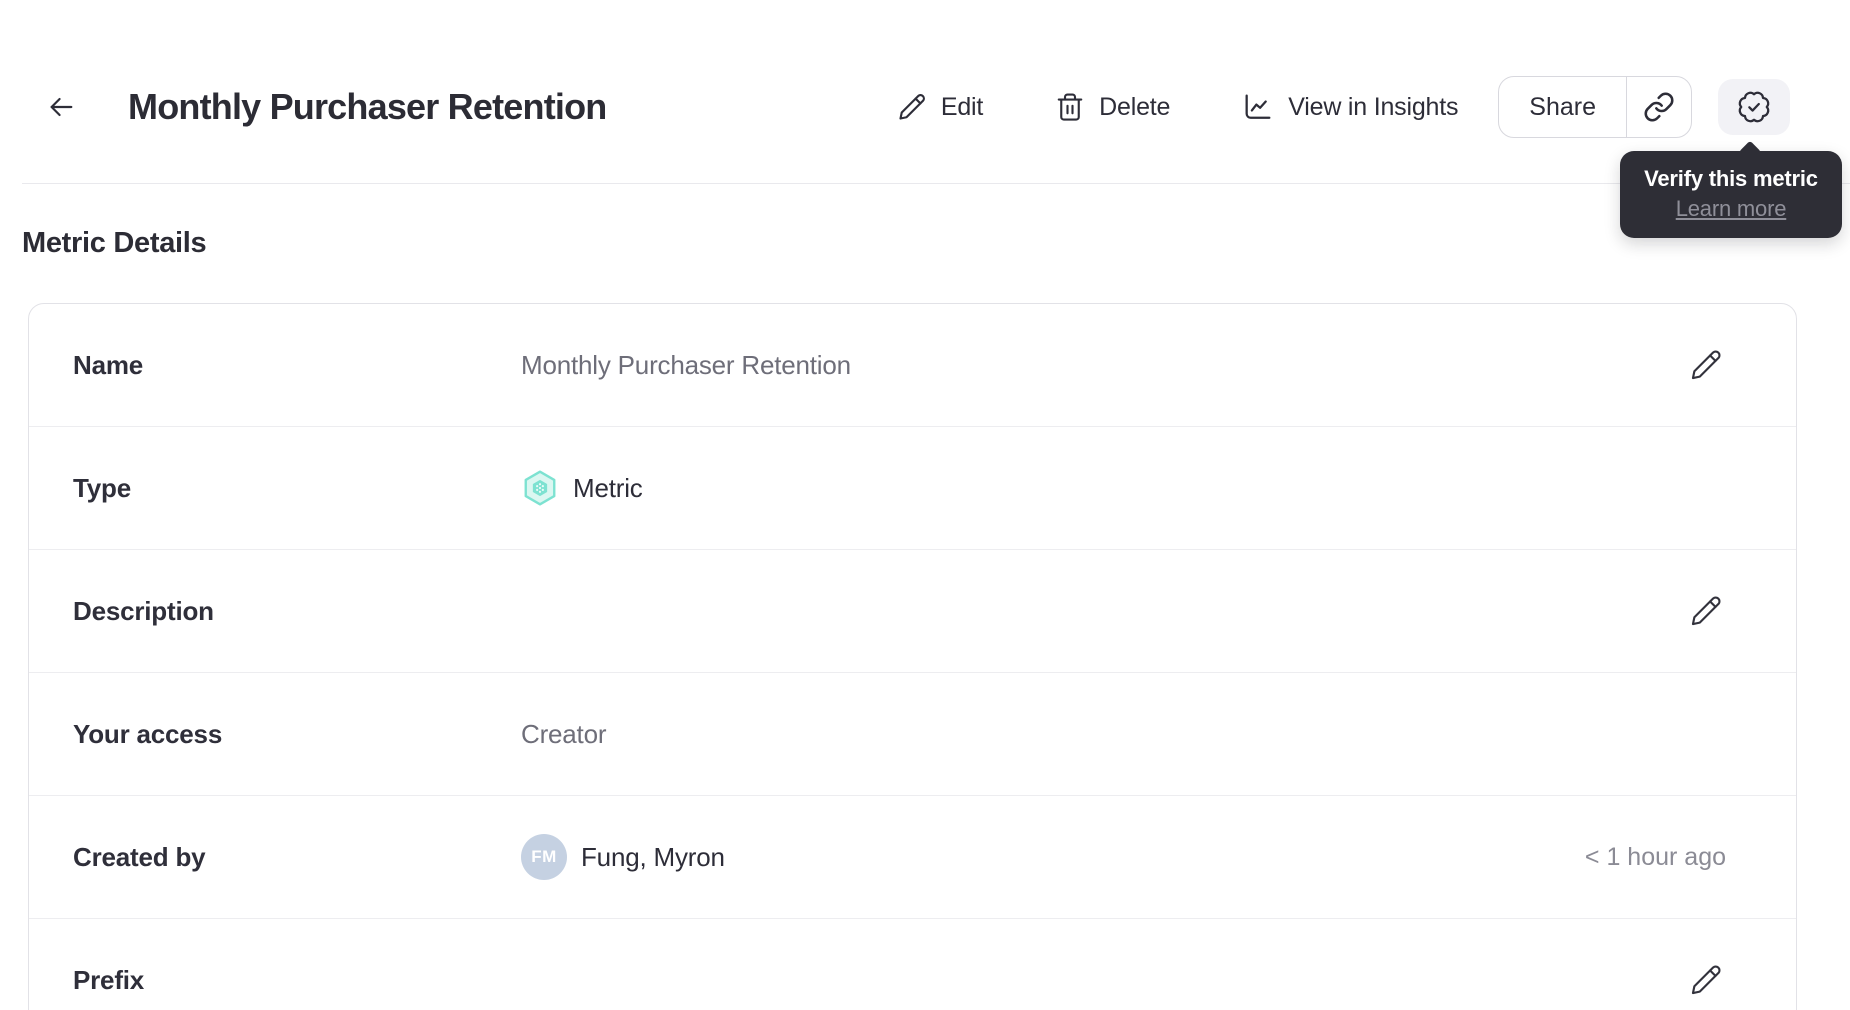 This screenshot has width=1850, height=1010. Describe the element at coordinates (1655, 856) in the screenshot. I see `created-timestamp: < 1 hour ago` at that location.